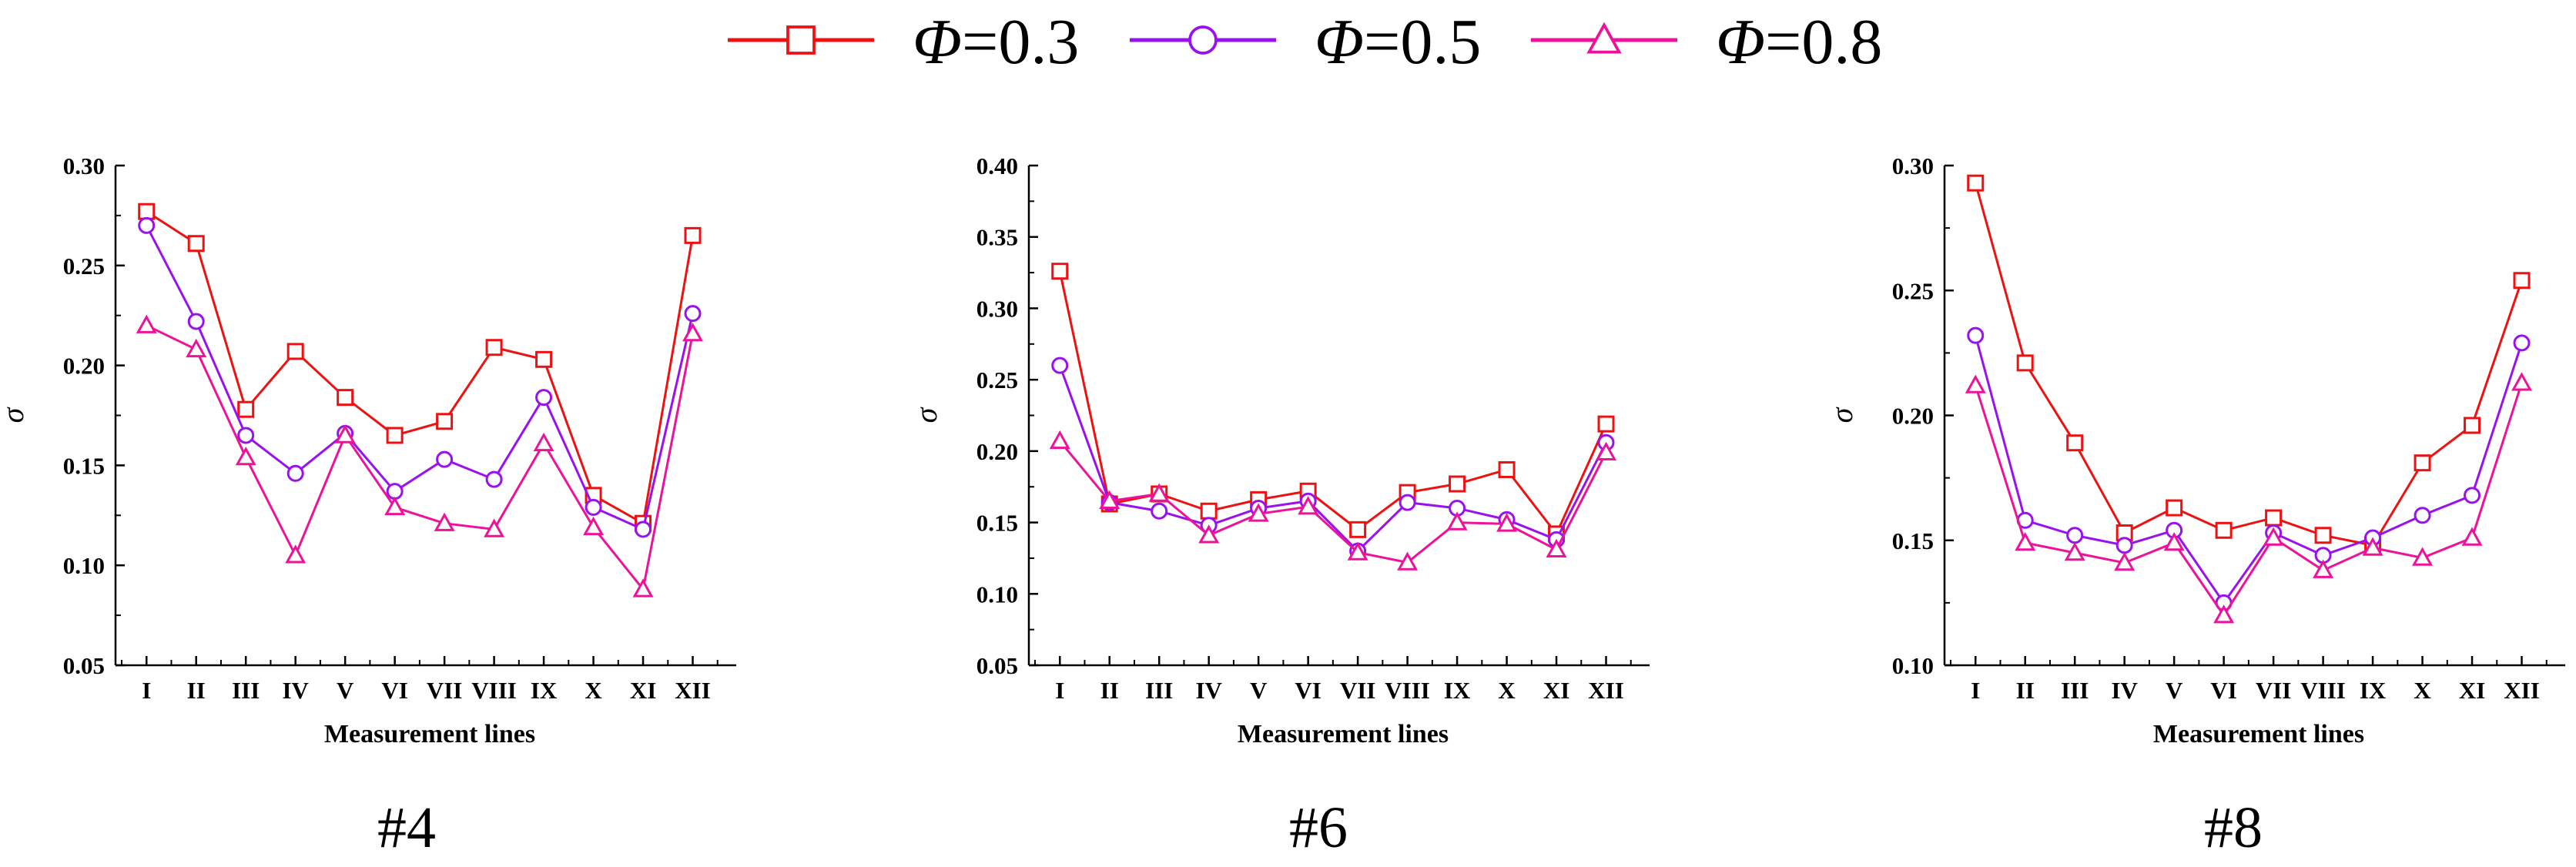  What do you see at coordinates (997, 595) in the screenshot?
I see `y-tick-label: 0.10` at bounding box center [997, 595].